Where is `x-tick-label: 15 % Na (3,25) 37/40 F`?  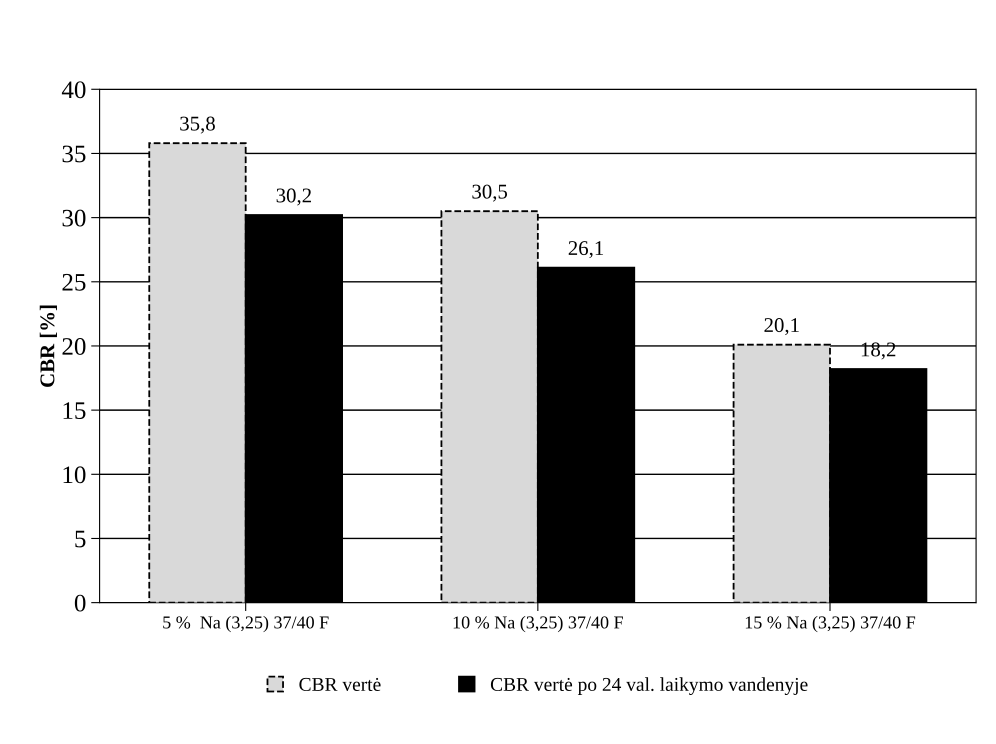 x-tick-label: 15 % Na (3,25) 37/40 F is located at coordinates (831, 624).